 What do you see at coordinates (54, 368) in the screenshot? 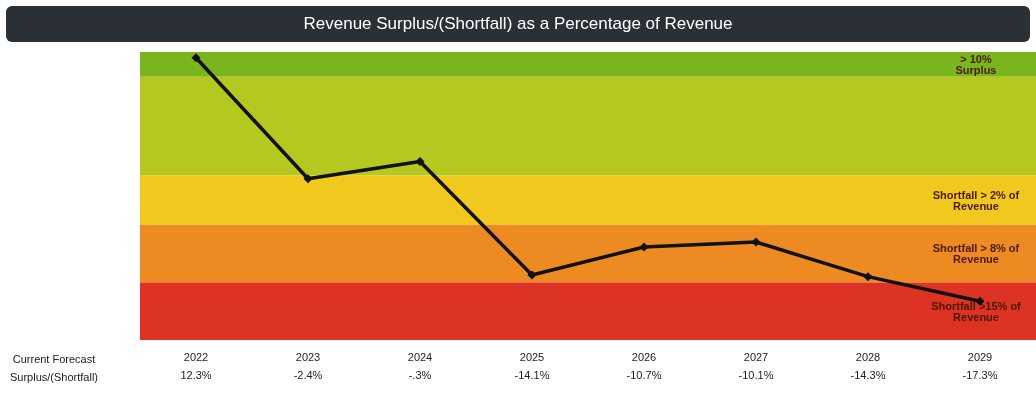
I see `x-axis-title: Current Forecast Surplus/(Shortfall)` at bounding box center [54, 368].